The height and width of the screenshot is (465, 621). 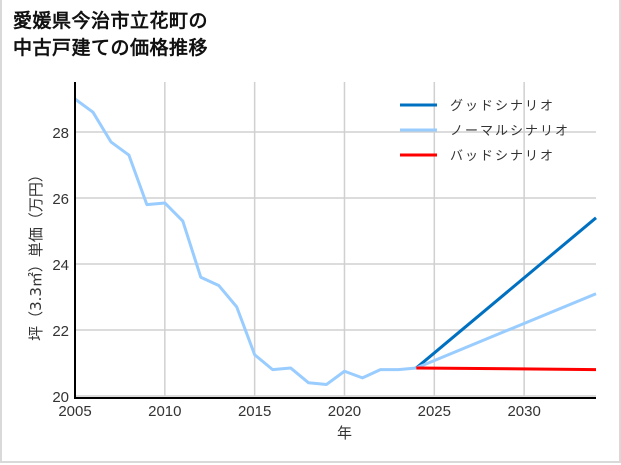 I want to click on x-axis-label: 年, so click(x=344, y=433).